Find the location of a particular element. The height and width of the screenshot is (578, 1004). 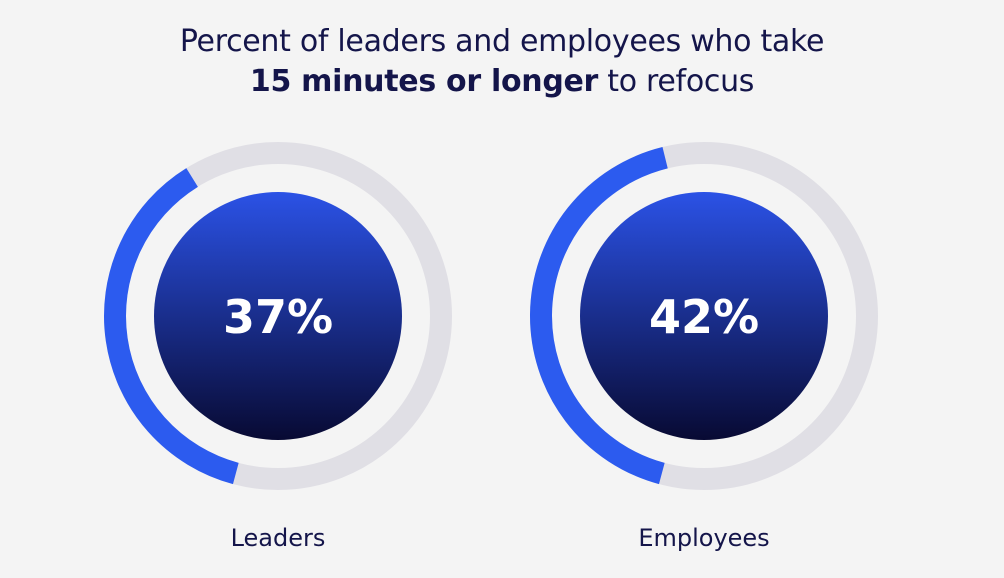

ring-progress-employees is located at coordinates (599, 316).